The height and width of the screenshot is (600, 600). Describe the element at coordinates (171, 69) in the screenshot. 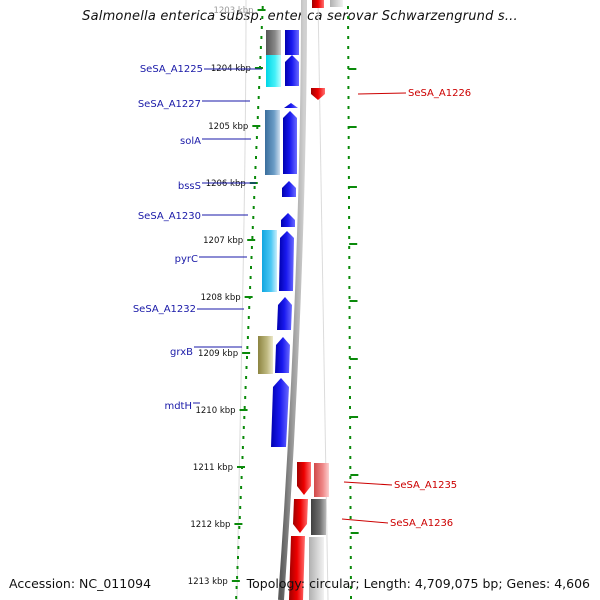

I see `gene-label-forward: SeSA_A1225` at that location.